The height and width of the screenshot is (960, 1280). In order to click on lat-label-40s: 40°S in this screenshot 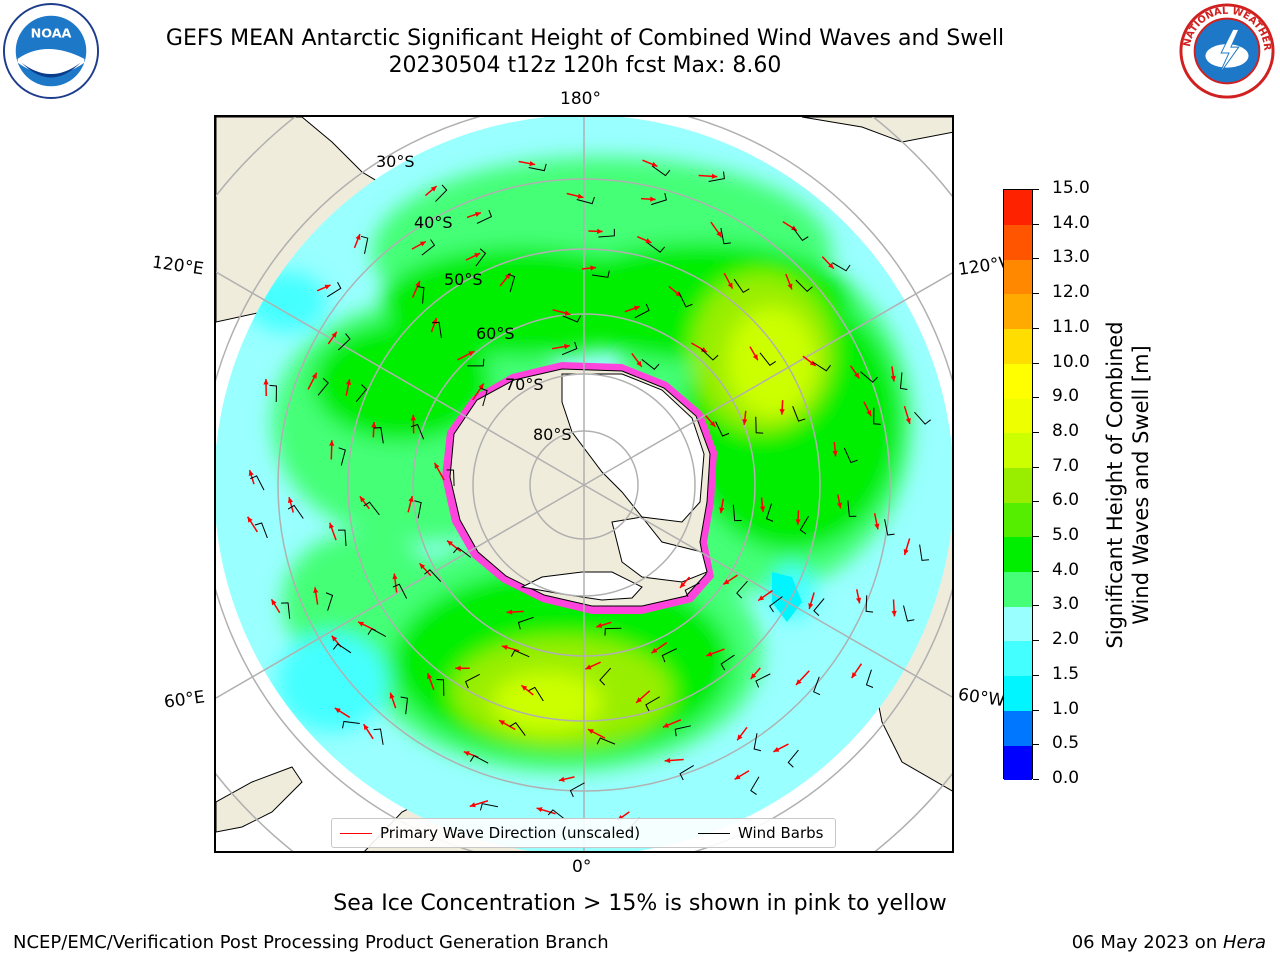, I will do `click(433, 222)`.